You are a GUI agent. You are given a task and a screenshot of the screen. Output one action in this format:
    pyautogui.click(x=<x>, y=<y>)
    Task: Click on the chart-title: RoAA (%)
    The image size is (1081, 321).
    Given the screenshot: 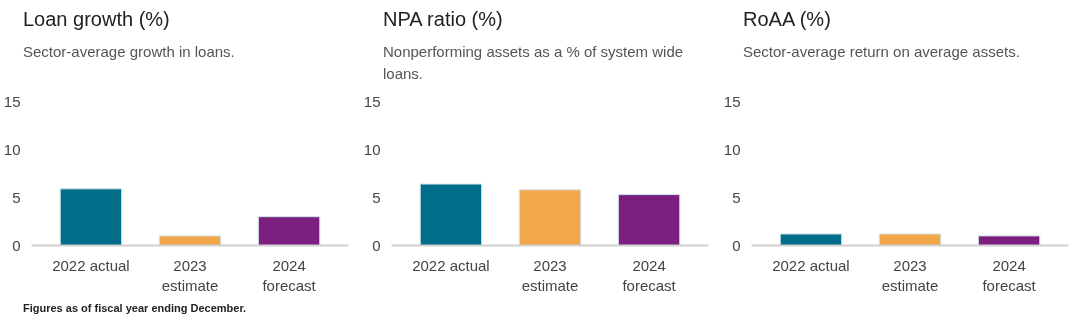 What is the action you would take?
    pyautogui.click(x=787, y=19)
    